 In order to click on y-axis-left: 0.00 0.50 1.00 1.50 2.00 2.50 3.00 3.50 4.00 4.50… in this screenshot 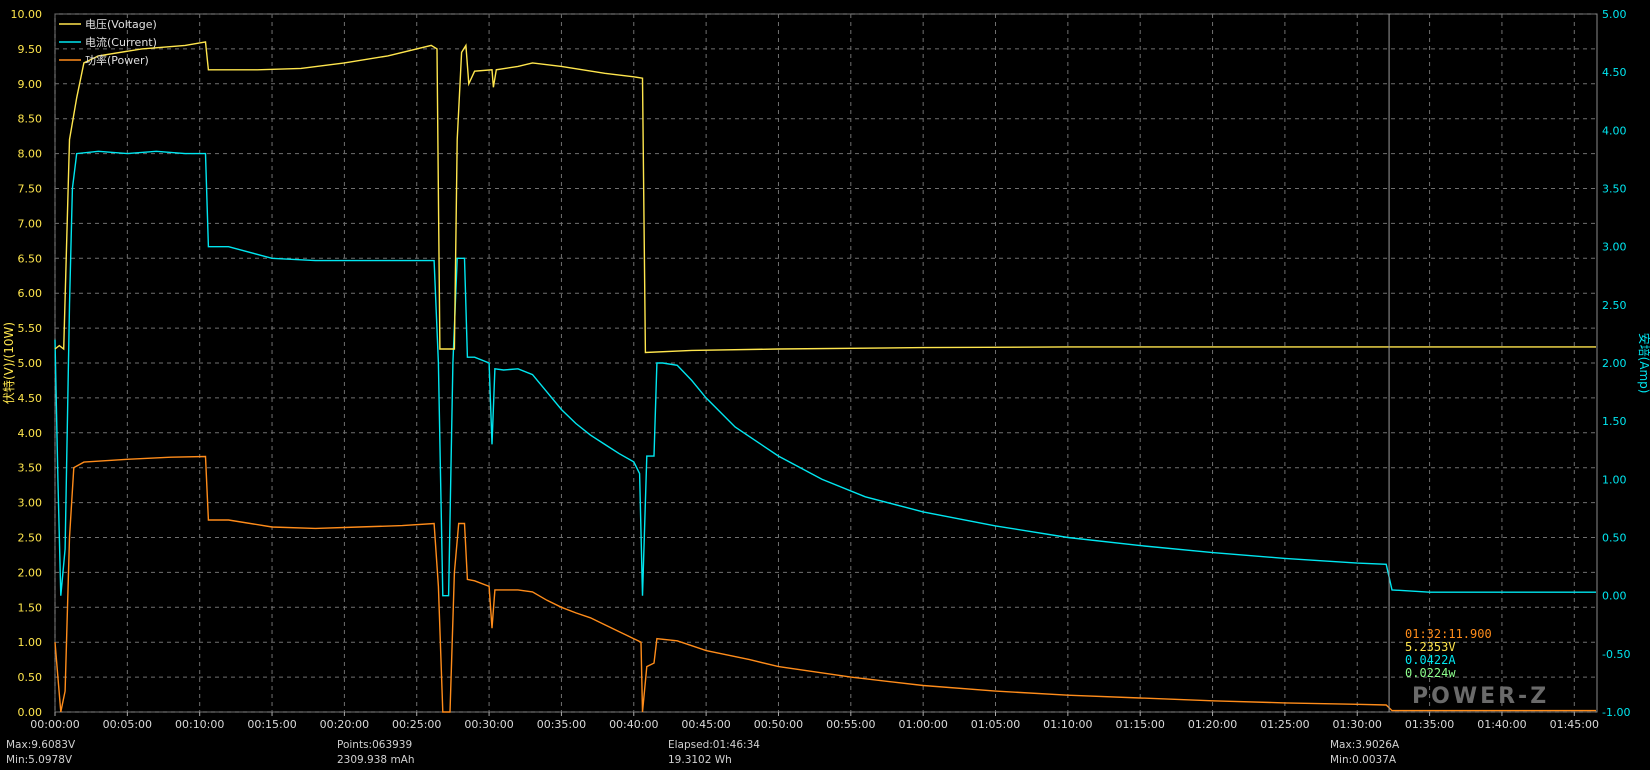, I will do `click(27, 363)`.